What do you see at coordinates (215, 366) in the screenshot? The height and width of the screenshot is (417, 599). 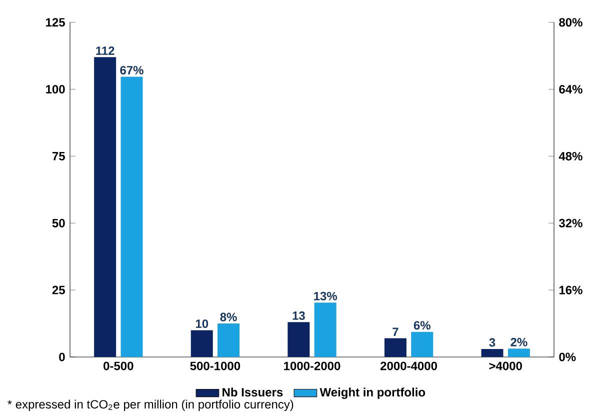 I see `x-tick-label: 500-1000` at bounding box center [215, 366].